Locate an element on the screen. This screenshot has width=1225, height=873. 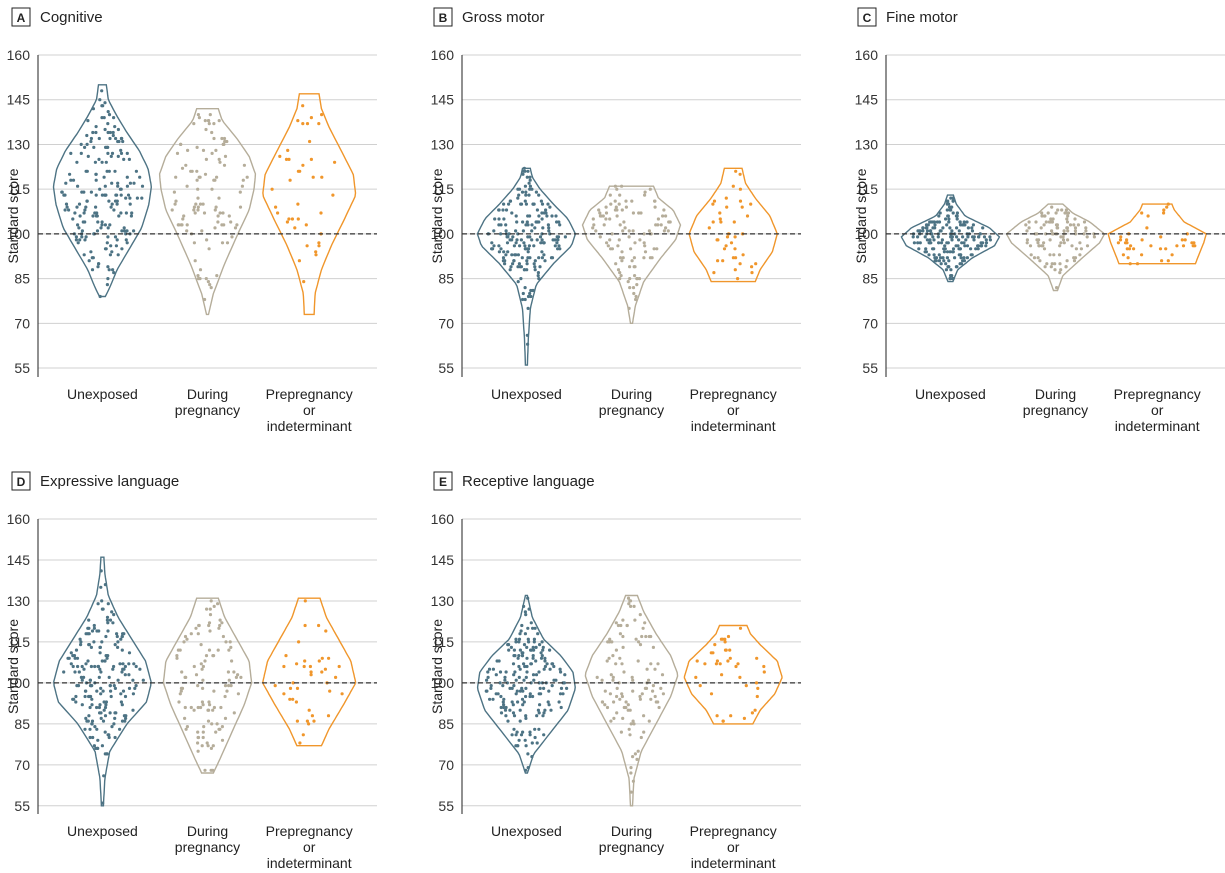
panel-letter: E is located at coordinates (443, 482).